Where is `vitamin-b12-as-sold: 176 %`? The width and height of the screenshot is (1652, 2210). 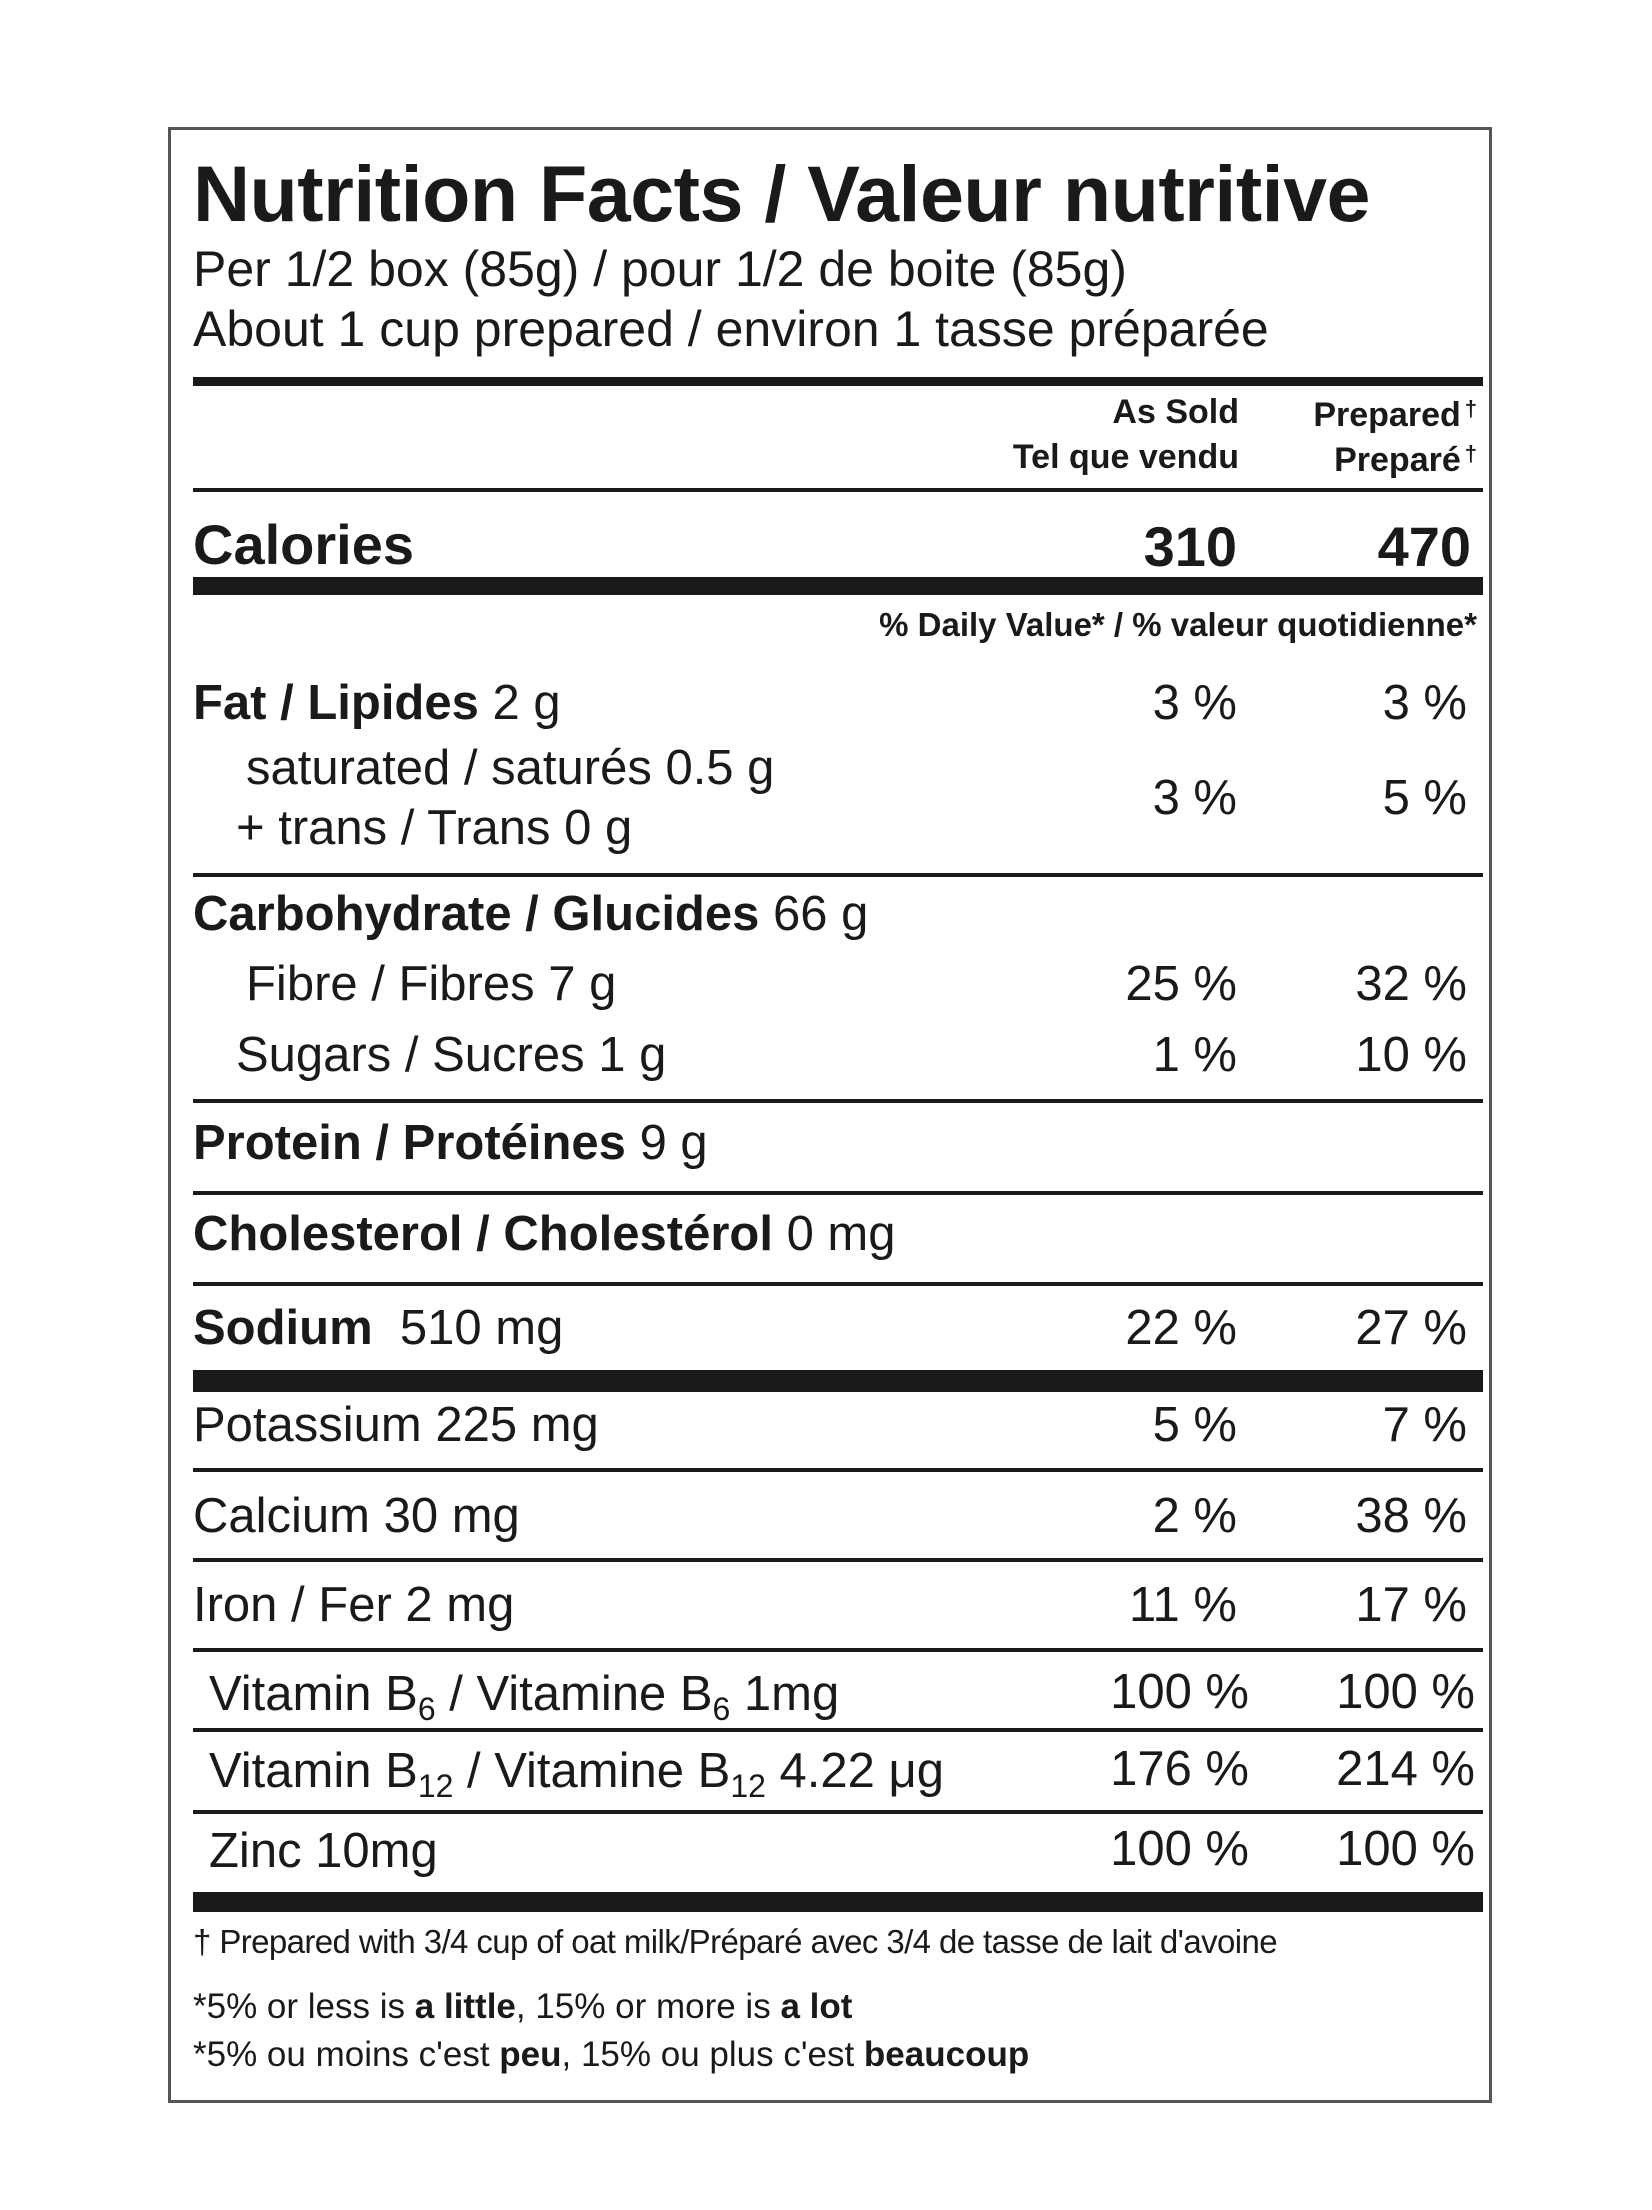 vitamin-b12-as-sold: 176 % is located at coordinates (1179, 1769).